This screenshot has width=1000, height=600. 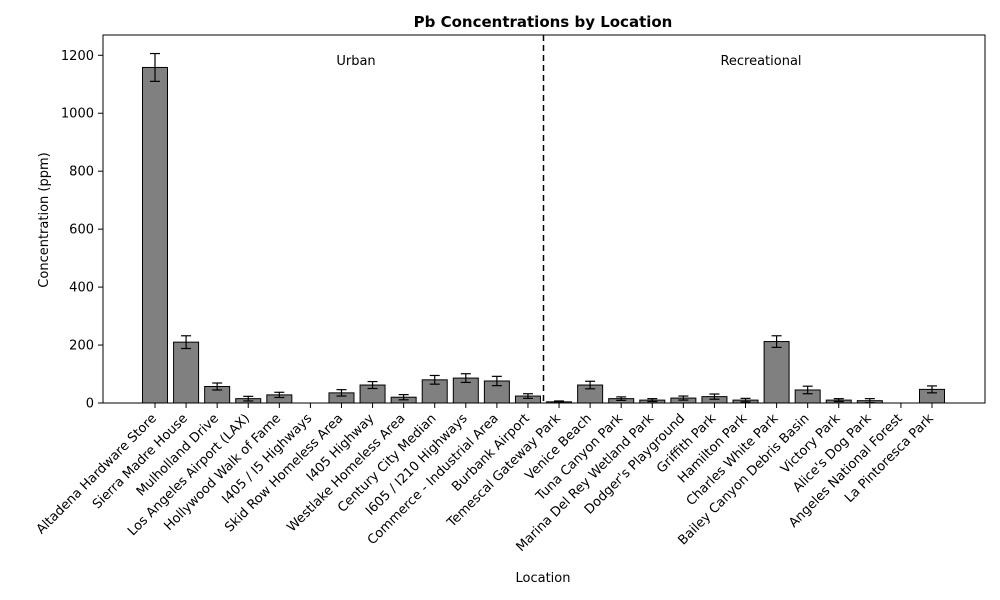 I want to click on chart-title: Pb Concentrations by Location, so click(x=543, y=22).